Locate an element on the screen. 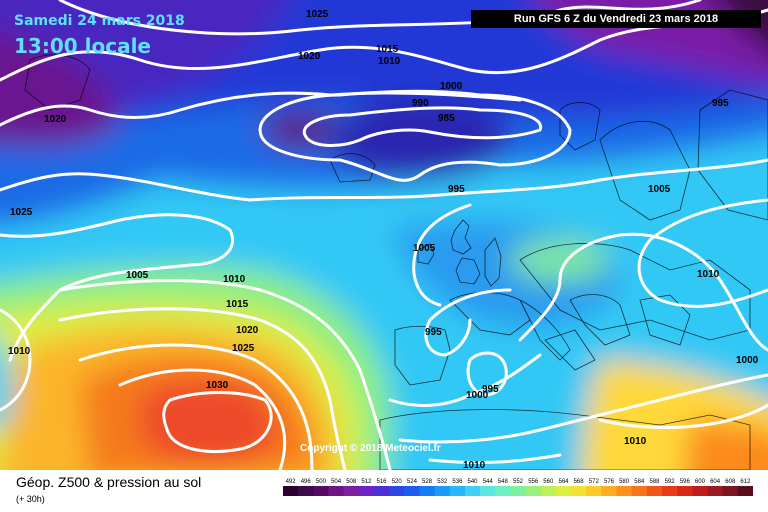 The width and height of the screenshot is (768, 512). isobar-label: 985 is located at coordinates (446, 118).